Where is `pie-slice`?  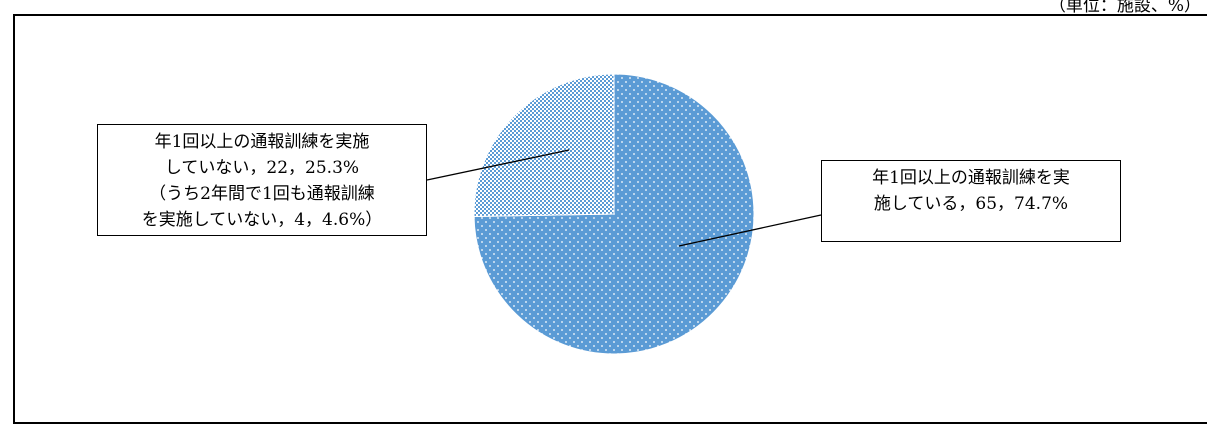
pie-slice is located at coordinates (544, 145).